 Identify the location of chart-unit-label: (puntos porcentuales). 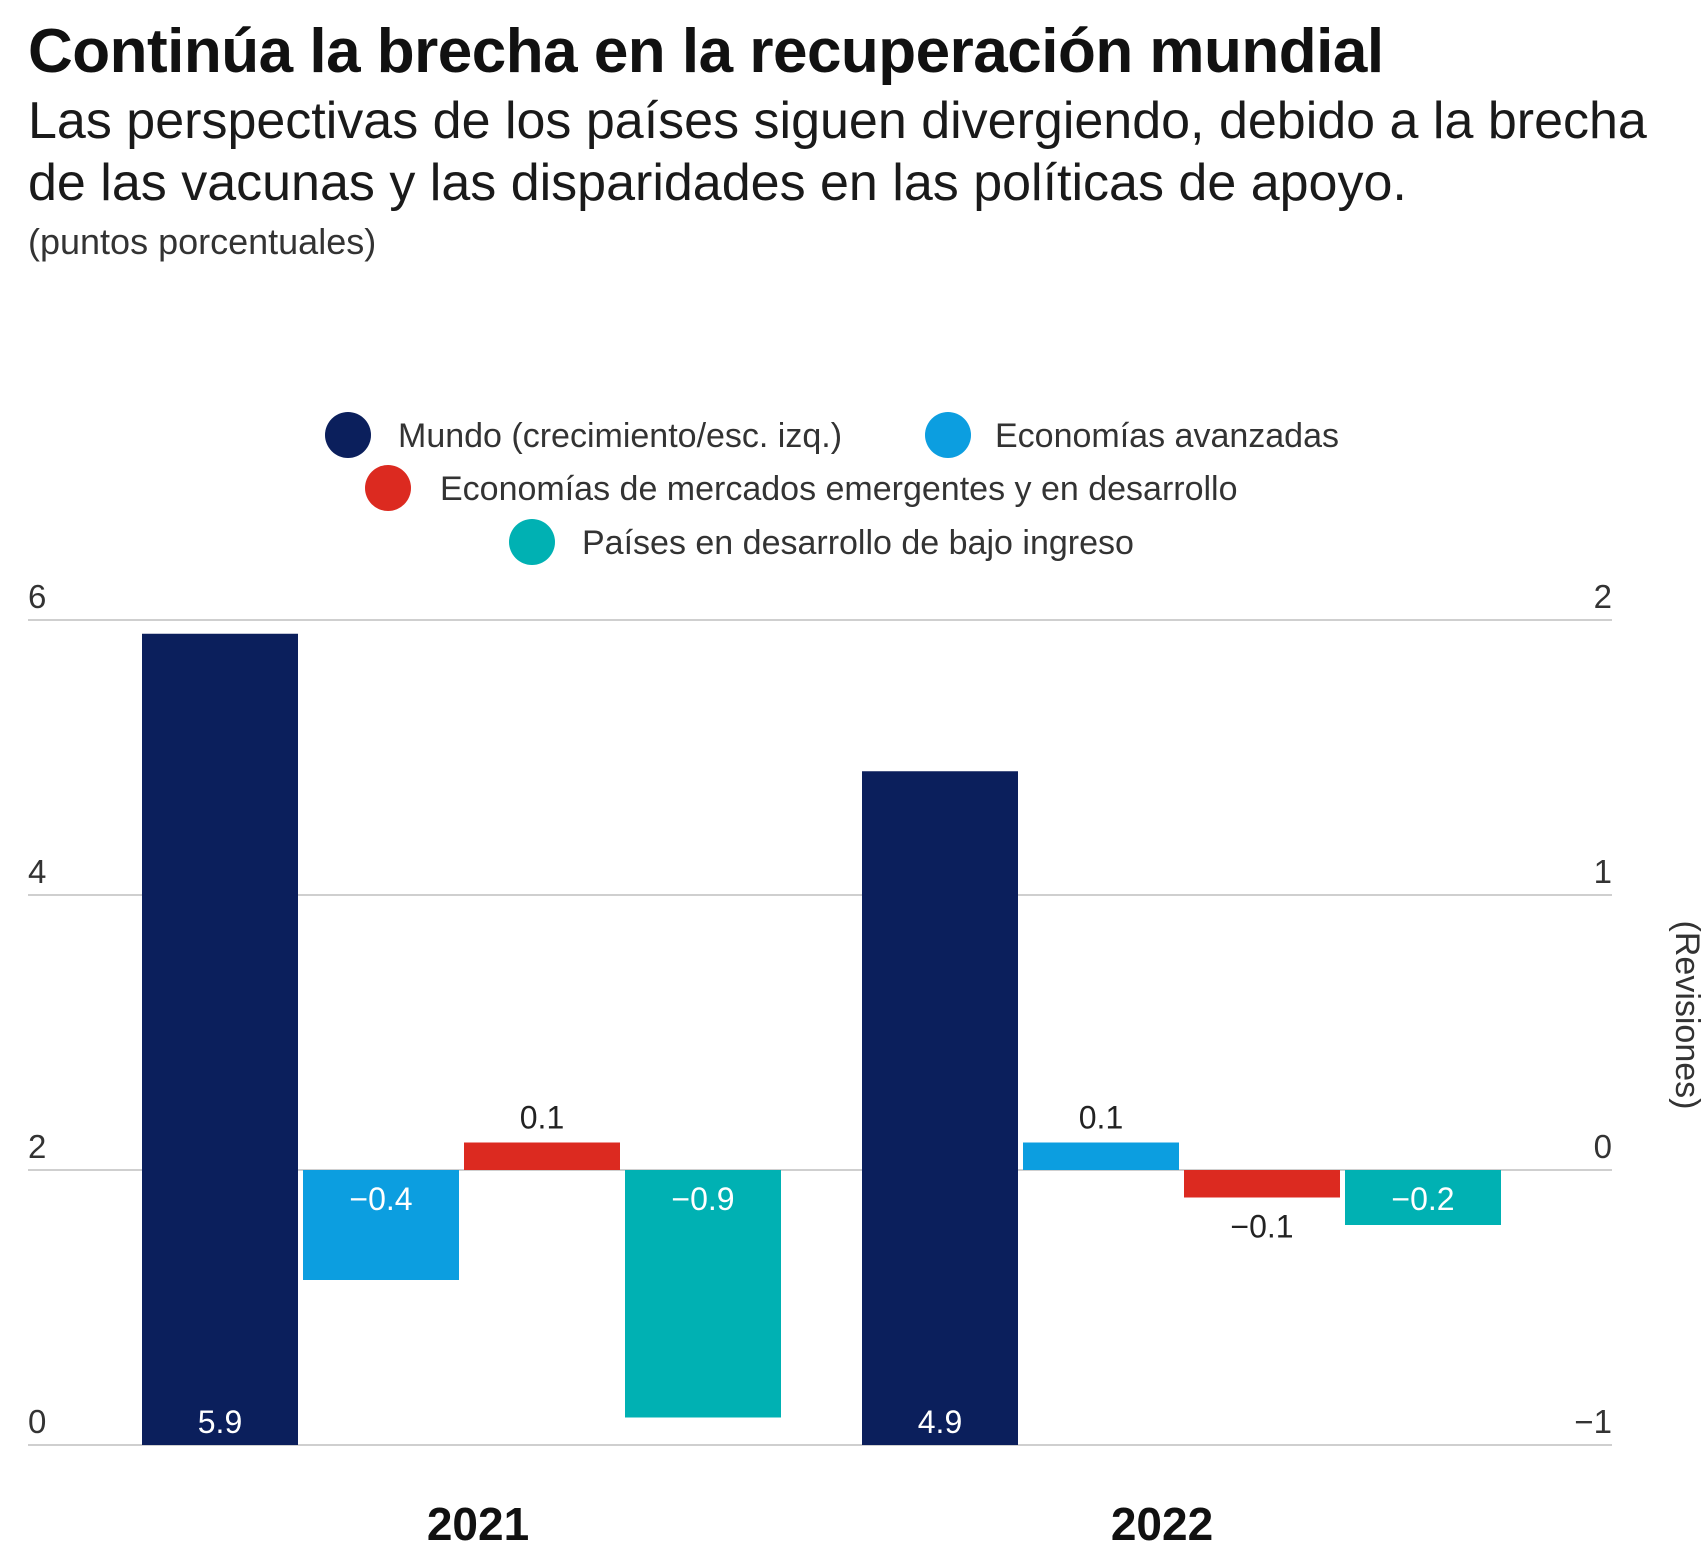
(202, 241).